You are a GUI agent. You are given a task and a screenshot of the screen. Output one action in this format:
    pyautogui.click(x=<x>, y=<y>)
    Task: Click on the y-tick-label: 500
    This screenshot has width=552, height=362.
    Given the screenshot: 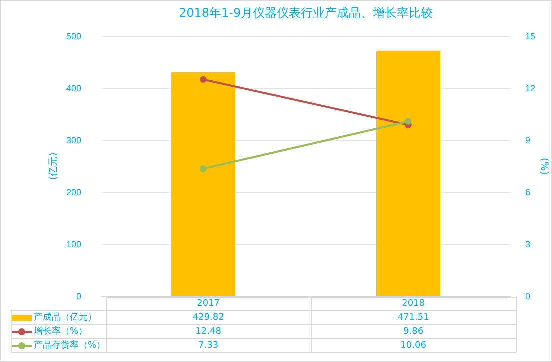 What is the action you would take?
    pyautogui.click(x=74, y=37)
    